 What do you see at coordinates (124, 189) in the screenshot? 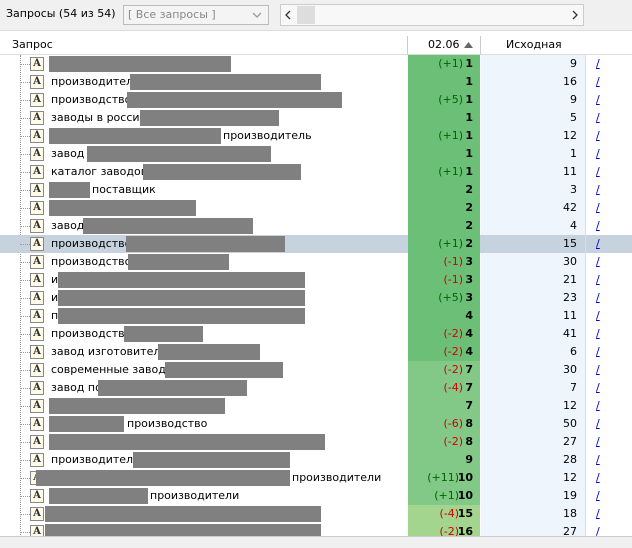
I see `query-text: поставщик` at bounding box center [124, 189].